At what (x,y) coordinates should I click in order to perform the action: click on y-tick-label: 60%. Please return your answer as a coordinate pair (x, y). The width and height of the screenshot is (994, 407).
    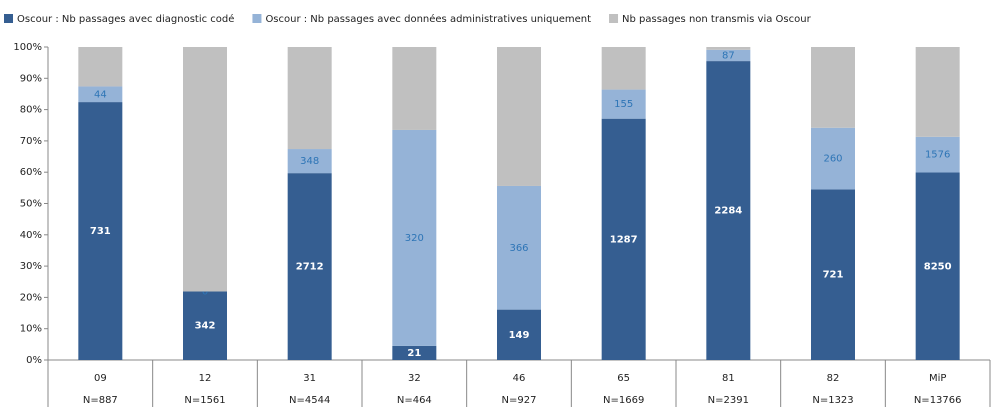
    Looking at the image, I should click on (31, 172).